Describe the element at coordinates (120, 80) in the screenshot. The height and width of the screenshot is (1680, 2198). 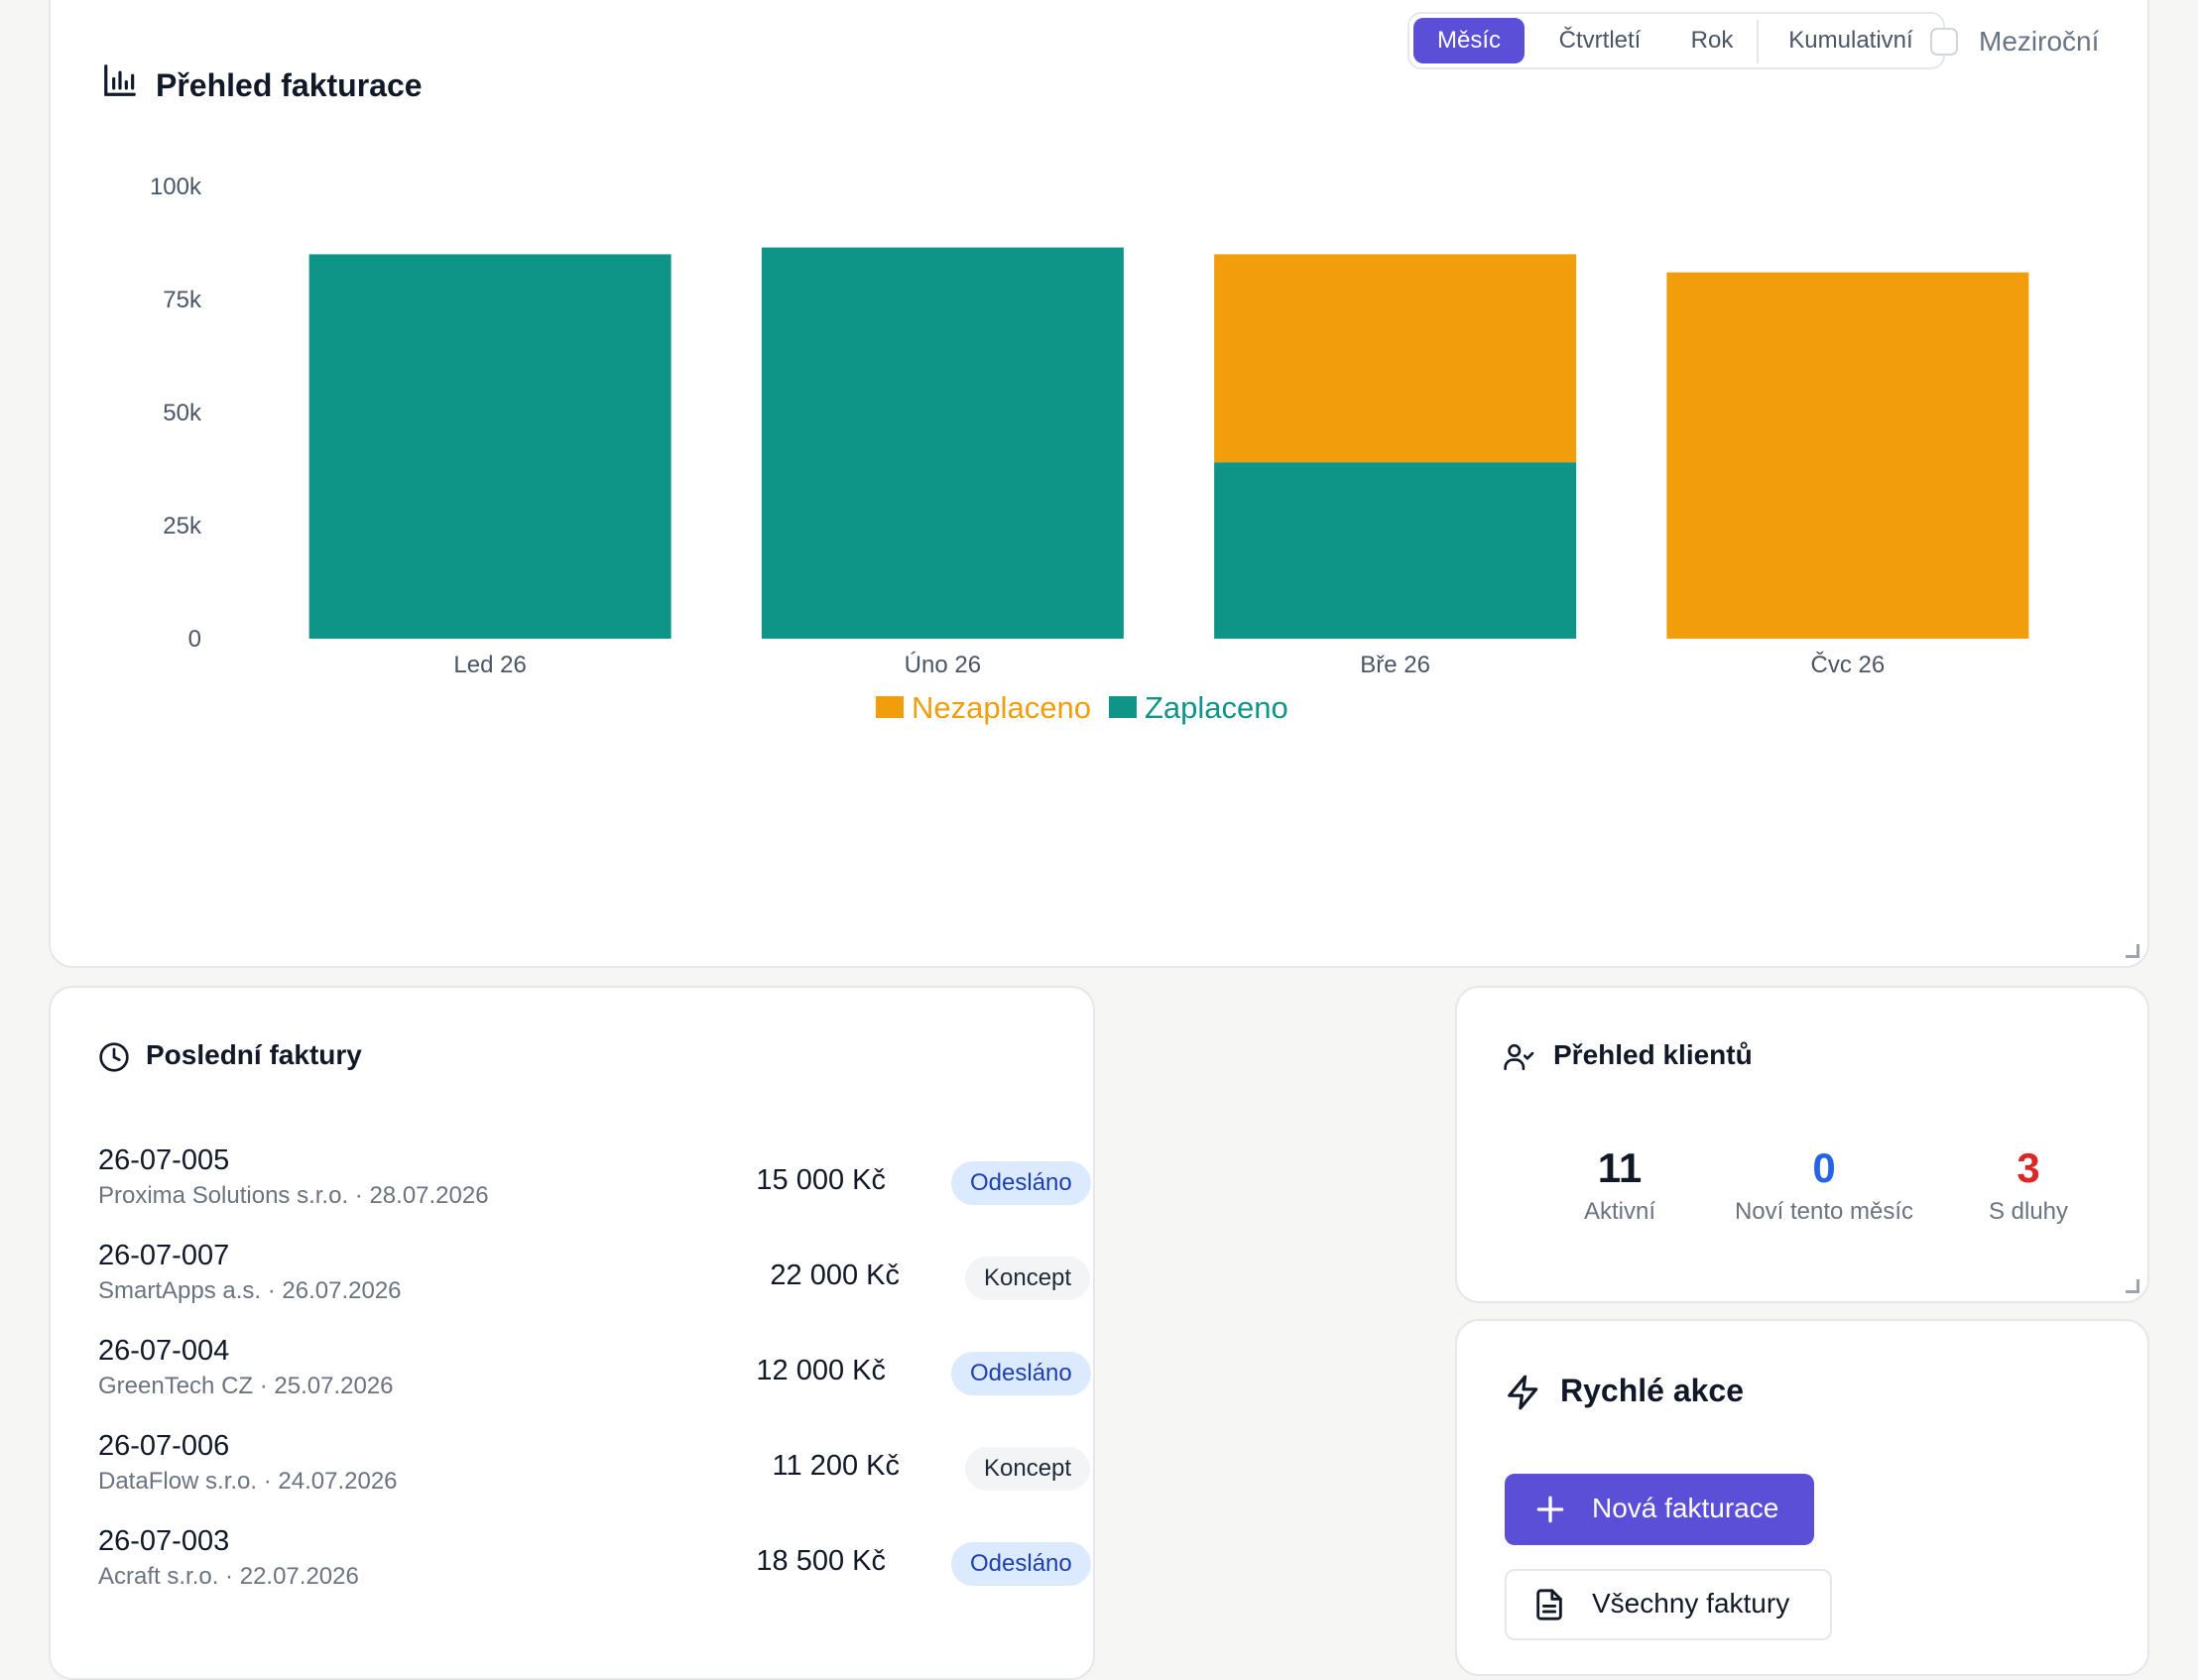
I see `bar-chart-icon` at that location.